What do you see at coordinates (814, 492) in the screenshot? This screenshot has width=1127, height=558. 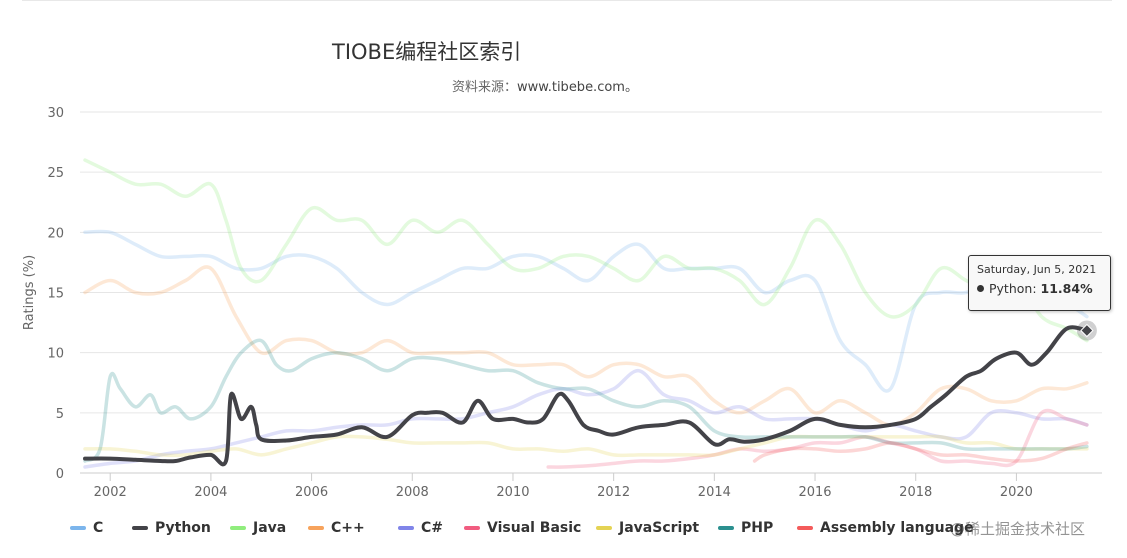 I see `x-tick-label: 2016` at bounding box center [814, 492].